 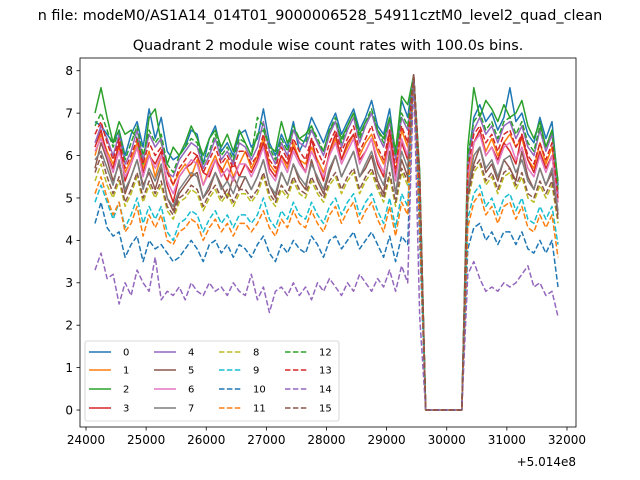 What do you see at coordinates (447, 440) in the screenshot?
I see `x-tick-label: 30000` at bounding box center [447, 440].